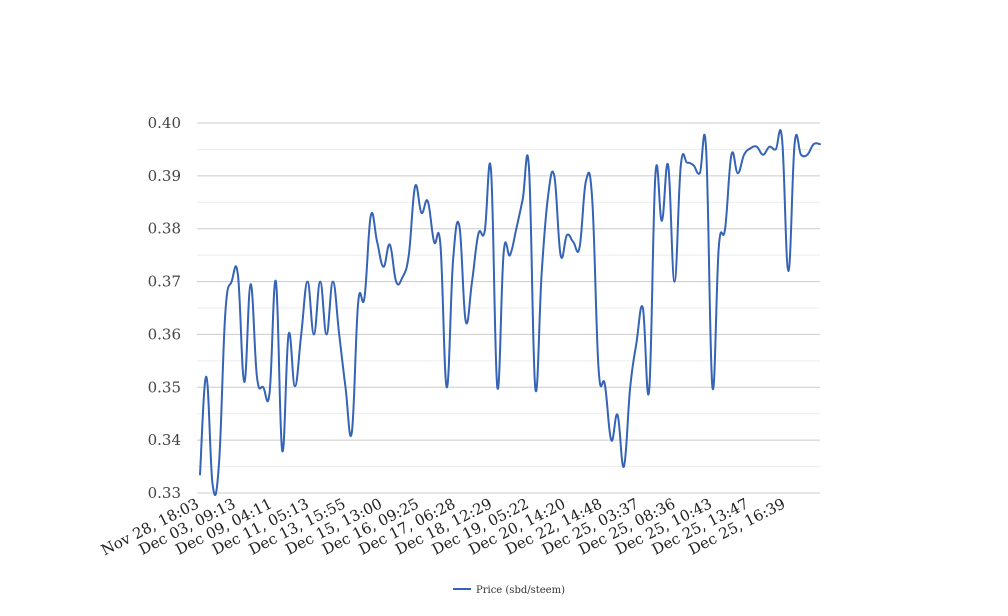 The height and width of the screenshot is (616, 1008). I want to click on legend: Price (sbd/steem), so click(509, 590).